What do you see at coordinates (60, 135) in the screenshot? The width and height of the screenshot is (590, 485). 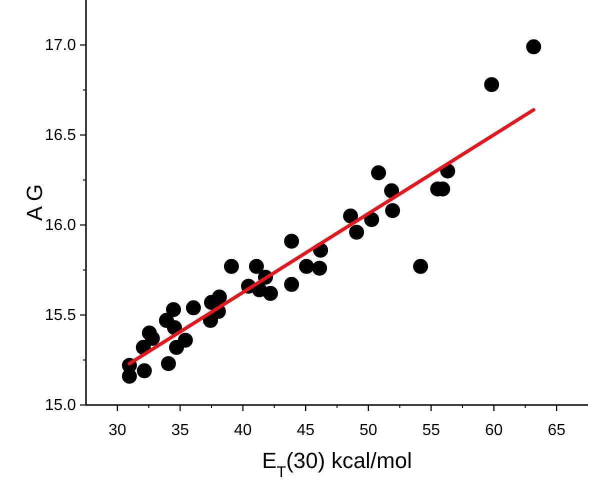 I see `y-tick-label: 16.5` at bounding box center [60, 135].